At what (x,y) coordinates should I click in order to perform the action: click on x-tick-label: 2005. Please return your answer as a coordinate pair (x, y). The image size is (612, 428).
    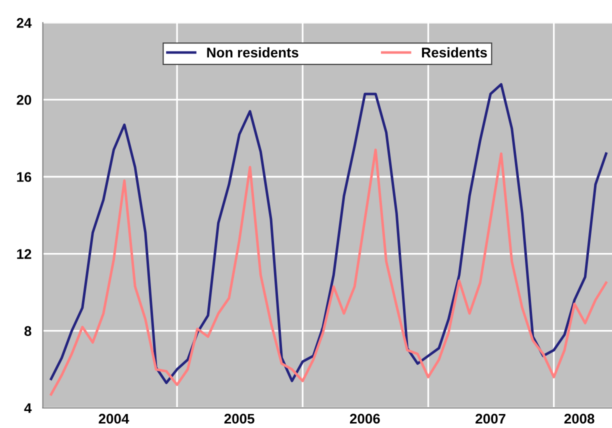
    Looking at the image, I should click on (239, 419).